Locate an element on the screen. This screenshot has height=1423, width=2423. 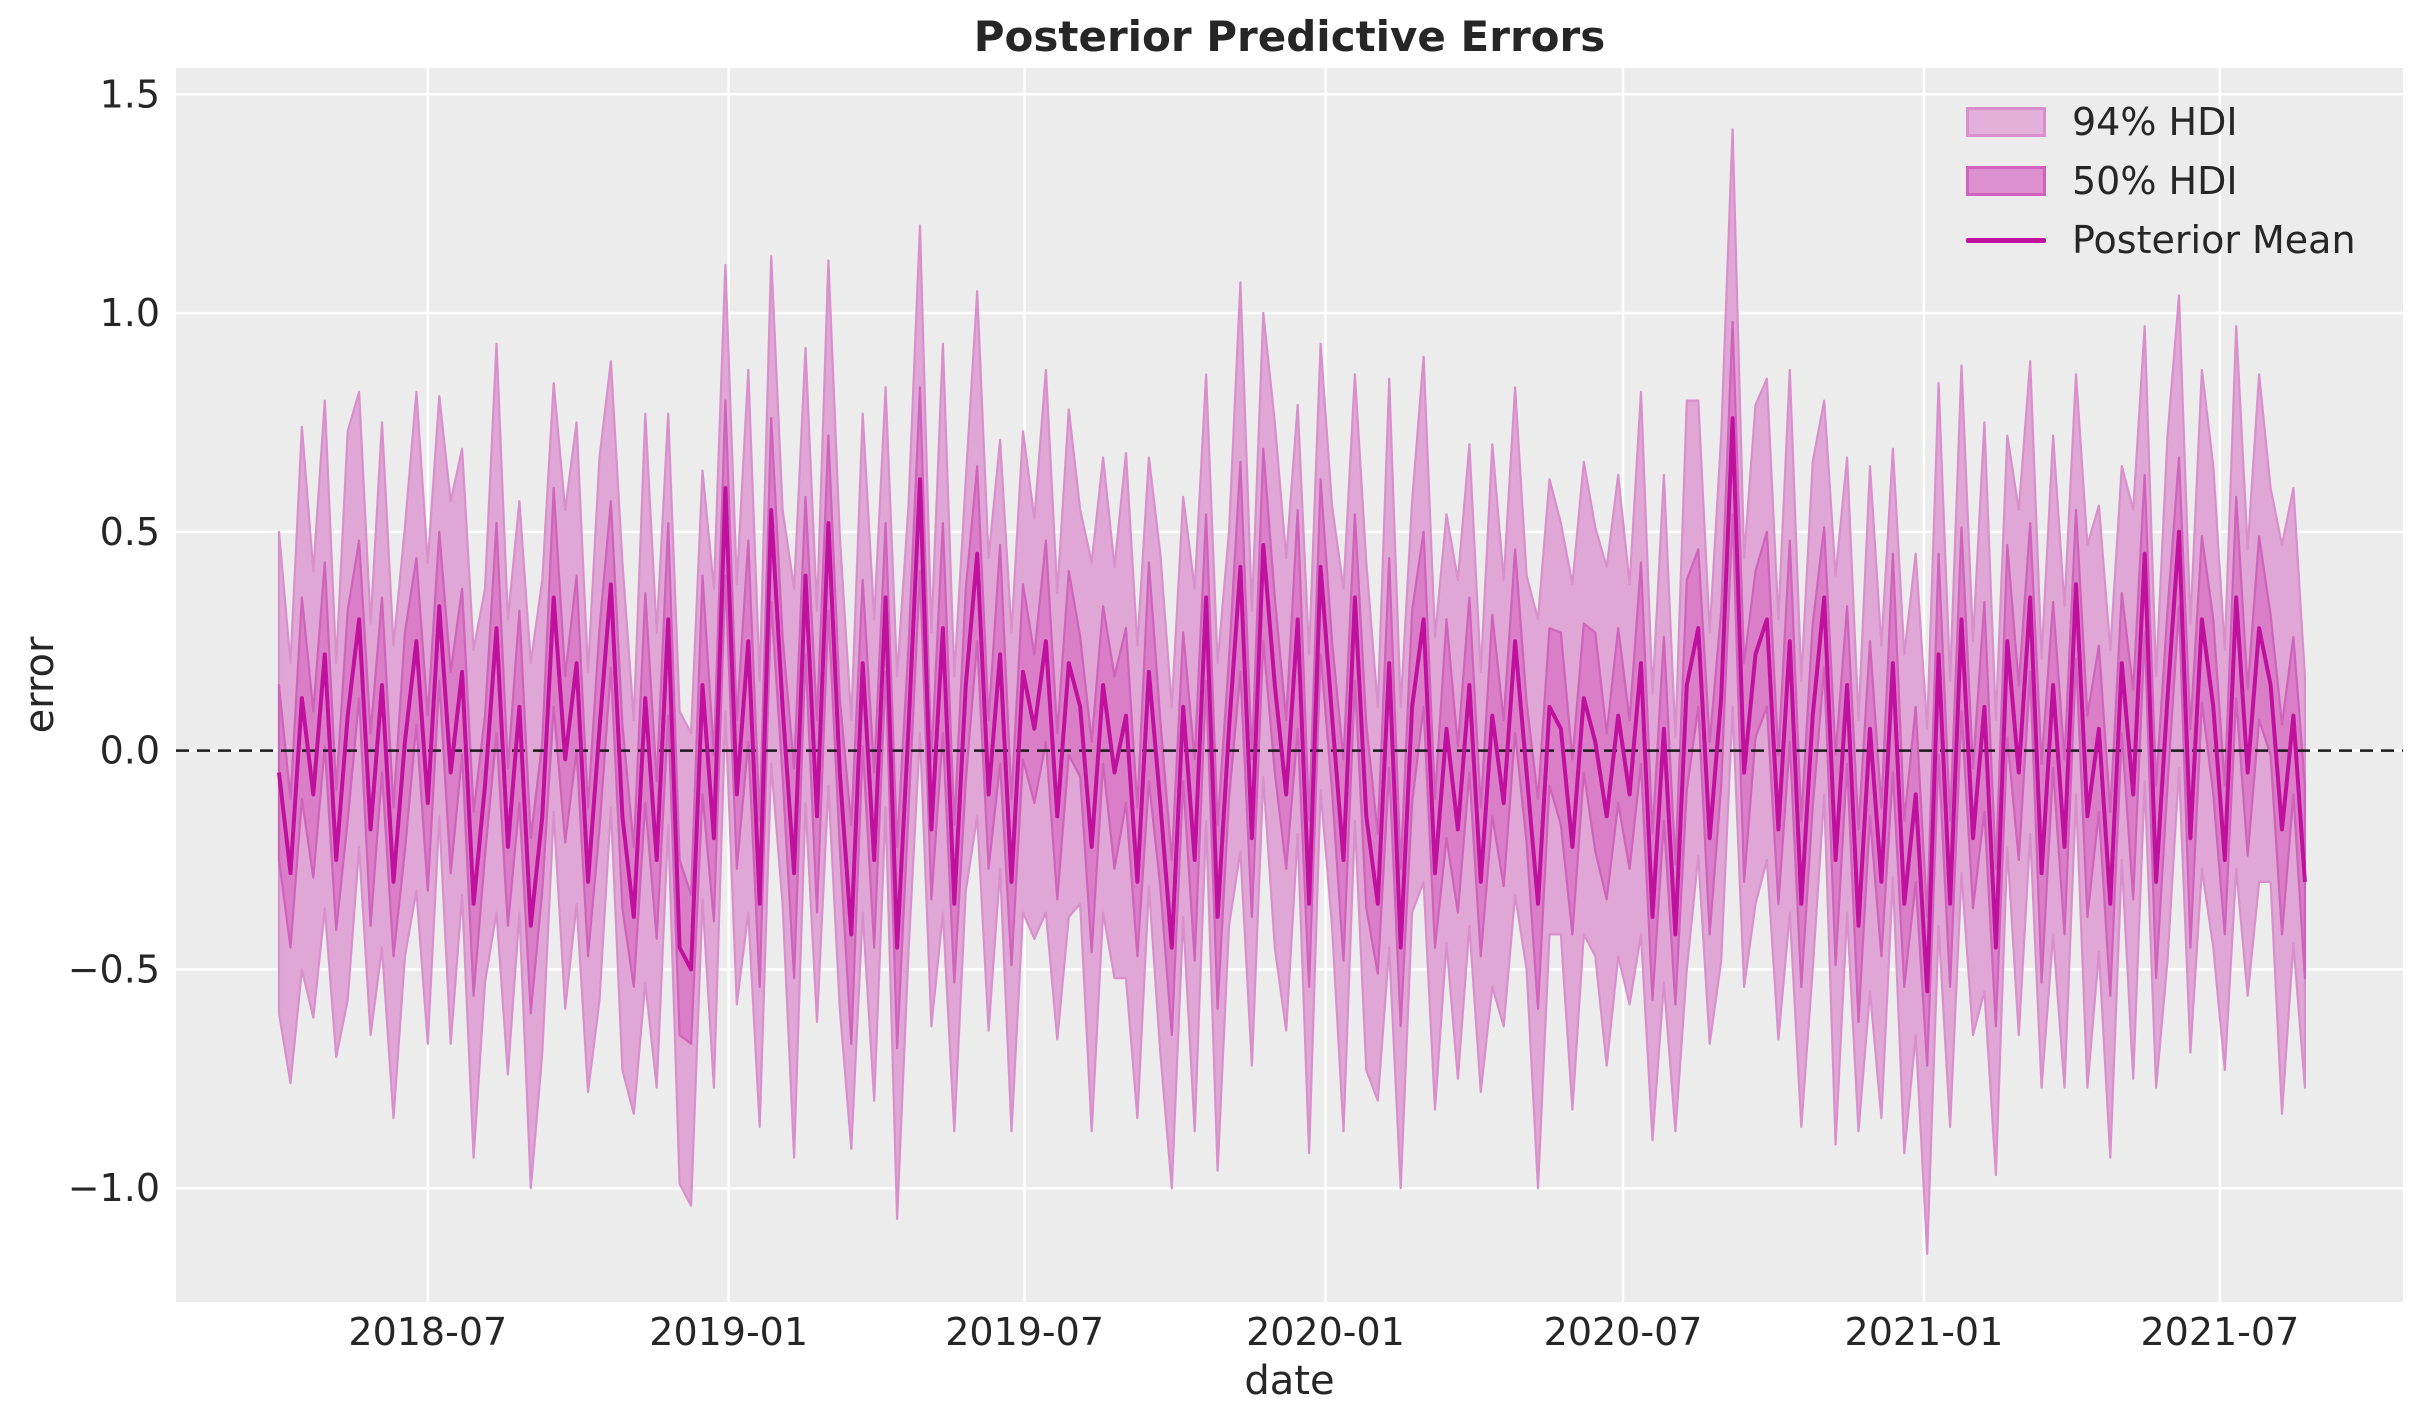
legend: 94% HDI 50% HDI Posterior Mean is located at coordinates (2161, 181).